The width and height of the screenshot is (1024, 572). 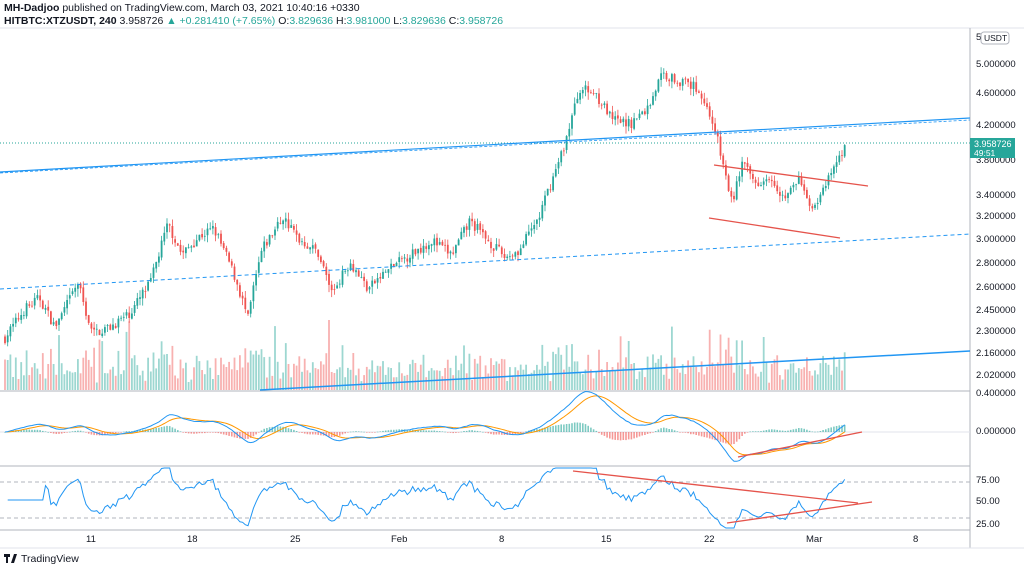 What do you see at coordinates (800, 444) in the screenshot?
I see `macd-trend-line` at bounding box center [800, 444].